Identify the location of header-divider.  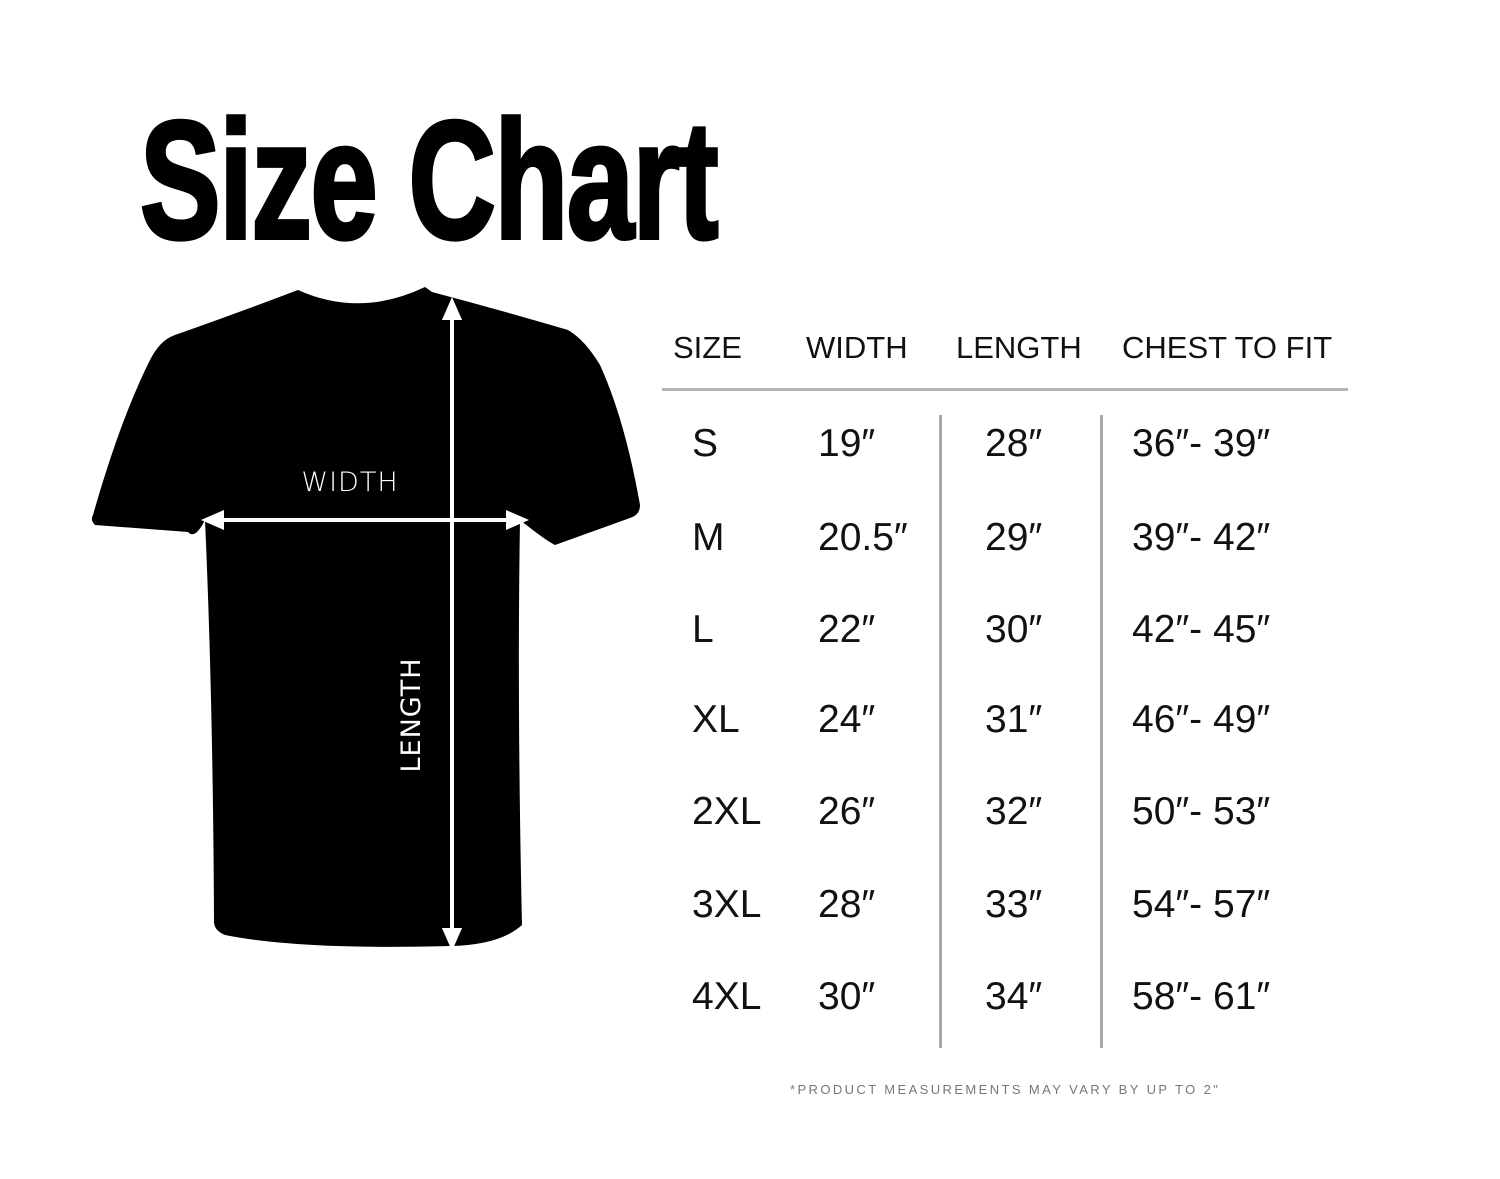
(1005, 389).